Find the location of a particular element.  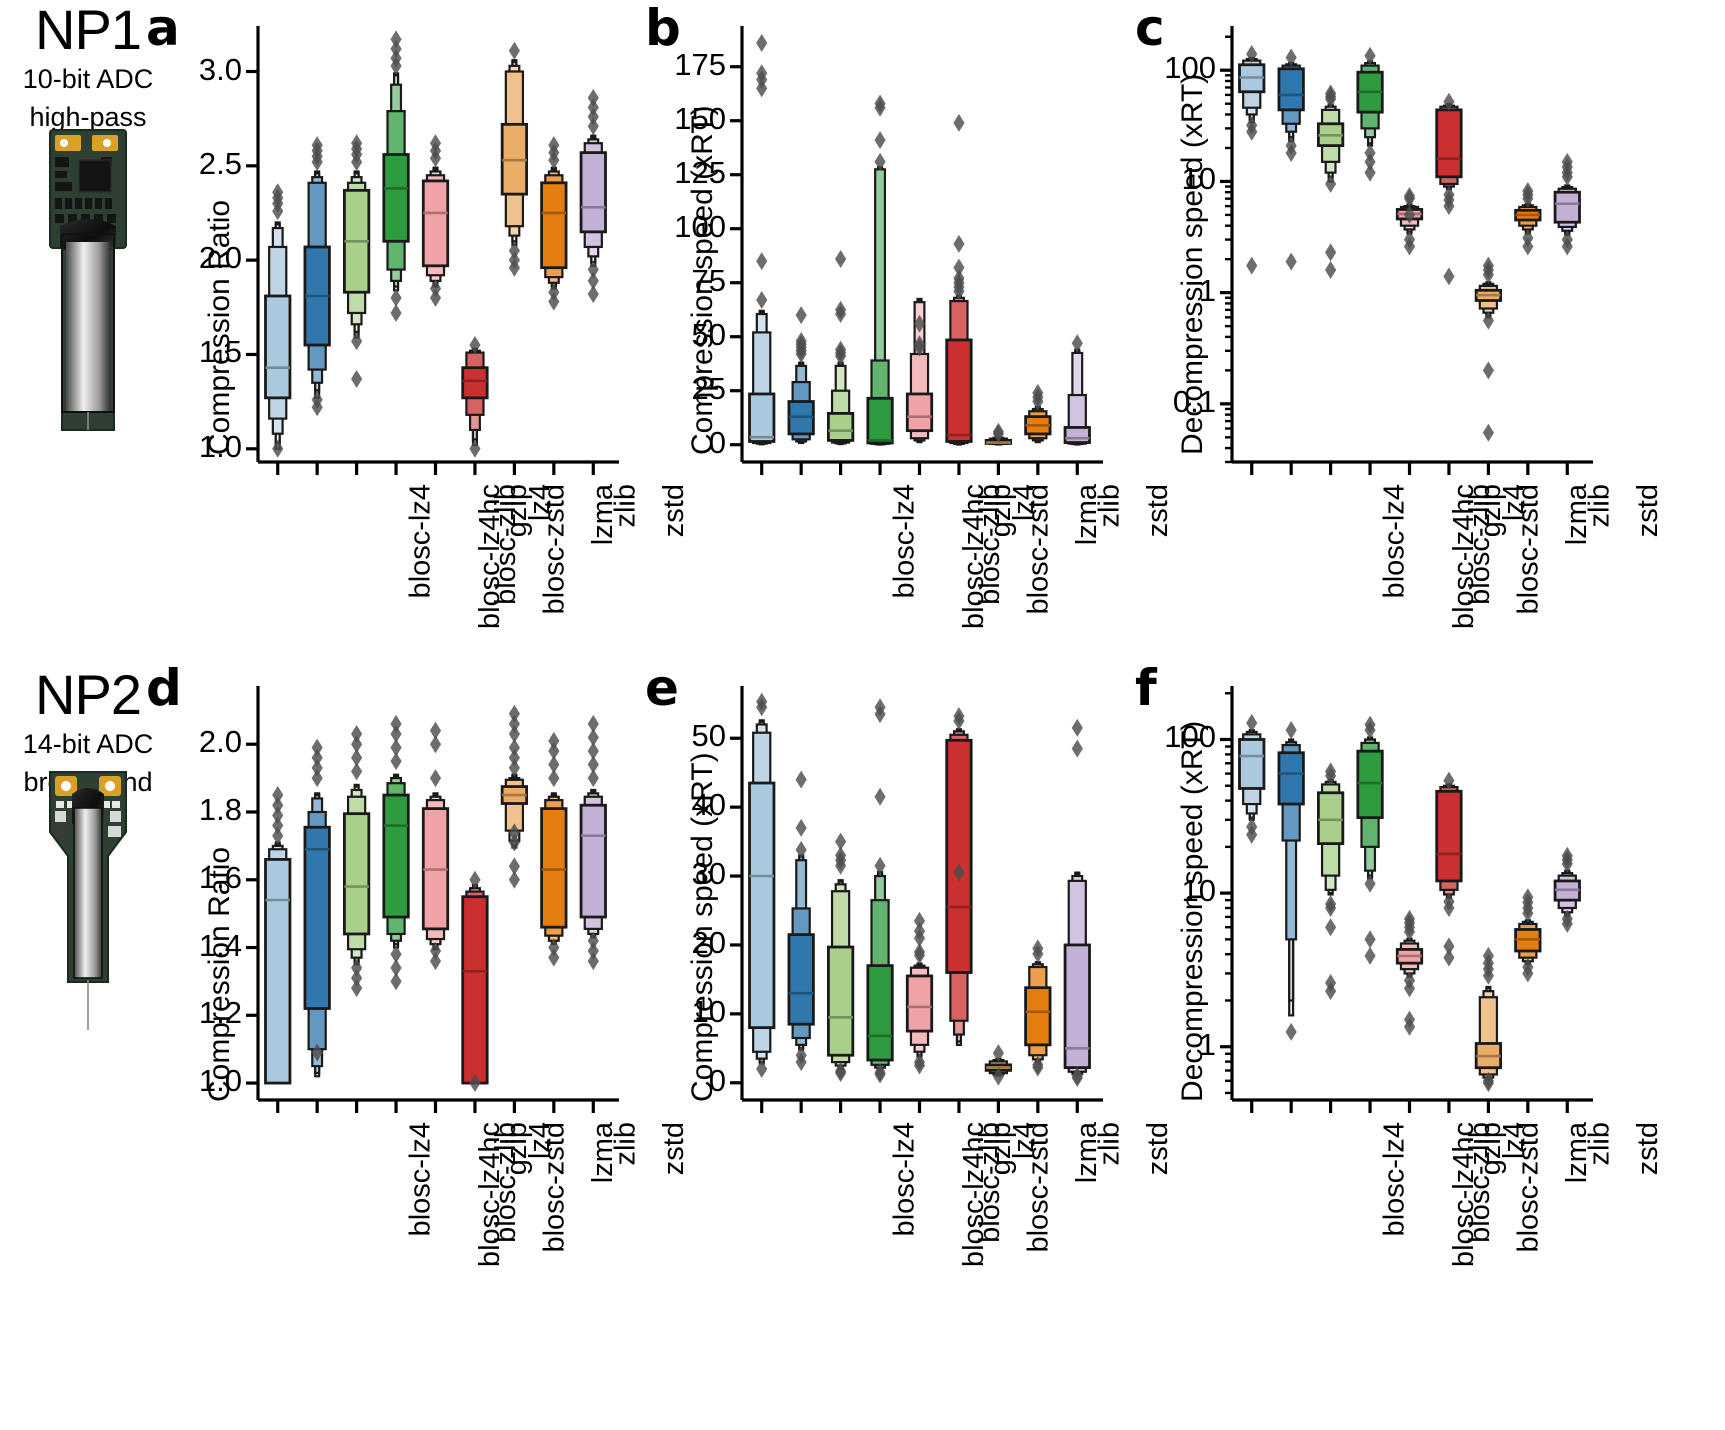

boxen-b-blosc-zlib is located at coordinates (840, 347).